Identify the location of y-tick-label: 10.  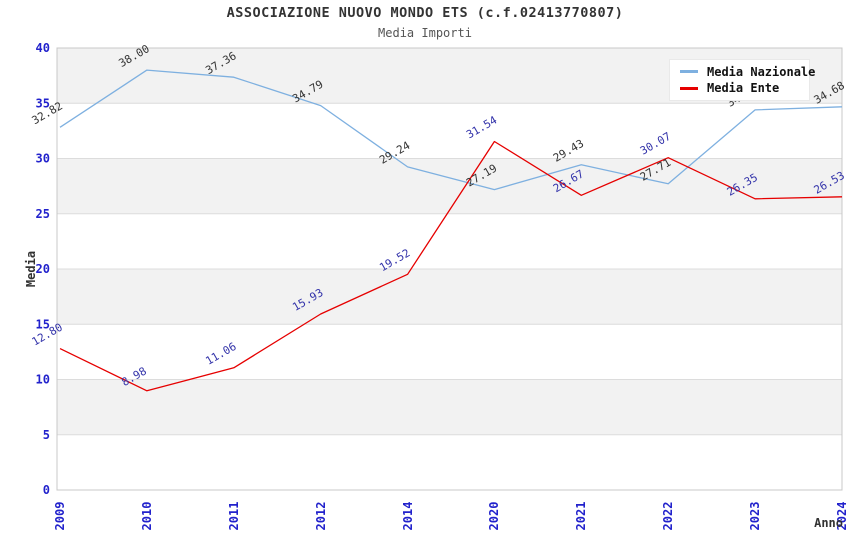
(43, 380).